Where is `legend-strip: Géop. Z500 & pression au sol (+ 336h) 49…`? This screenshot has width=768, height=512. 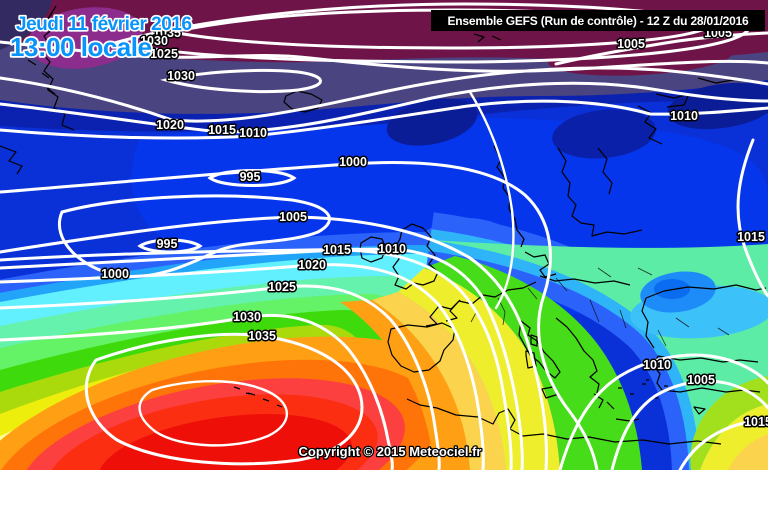
legend-strip: Géop. Z500 & pression au sol (+ 336h) 49… is located at coordinates (384, 491).